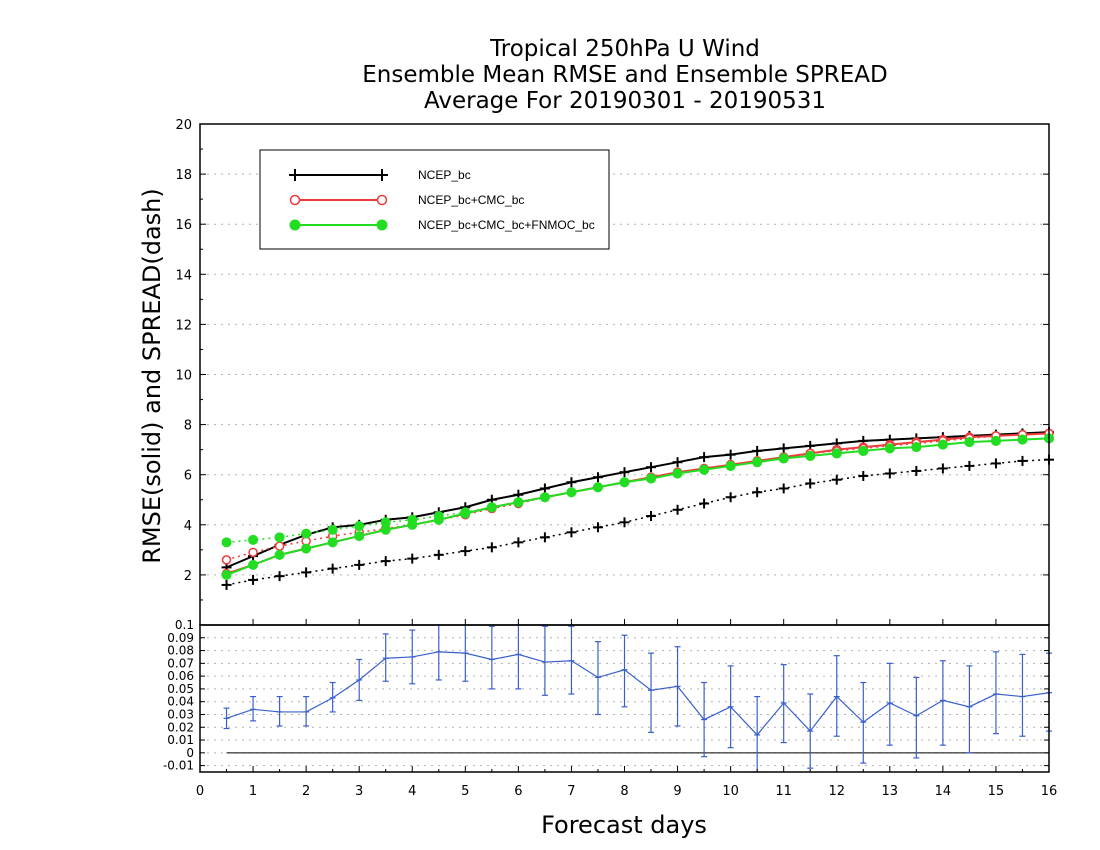 The height and width of the screenshot is (850, 1100). Describe the element at coordinates (188, 526) in the screenshot. I see `y-tick-label: 4` at that location.